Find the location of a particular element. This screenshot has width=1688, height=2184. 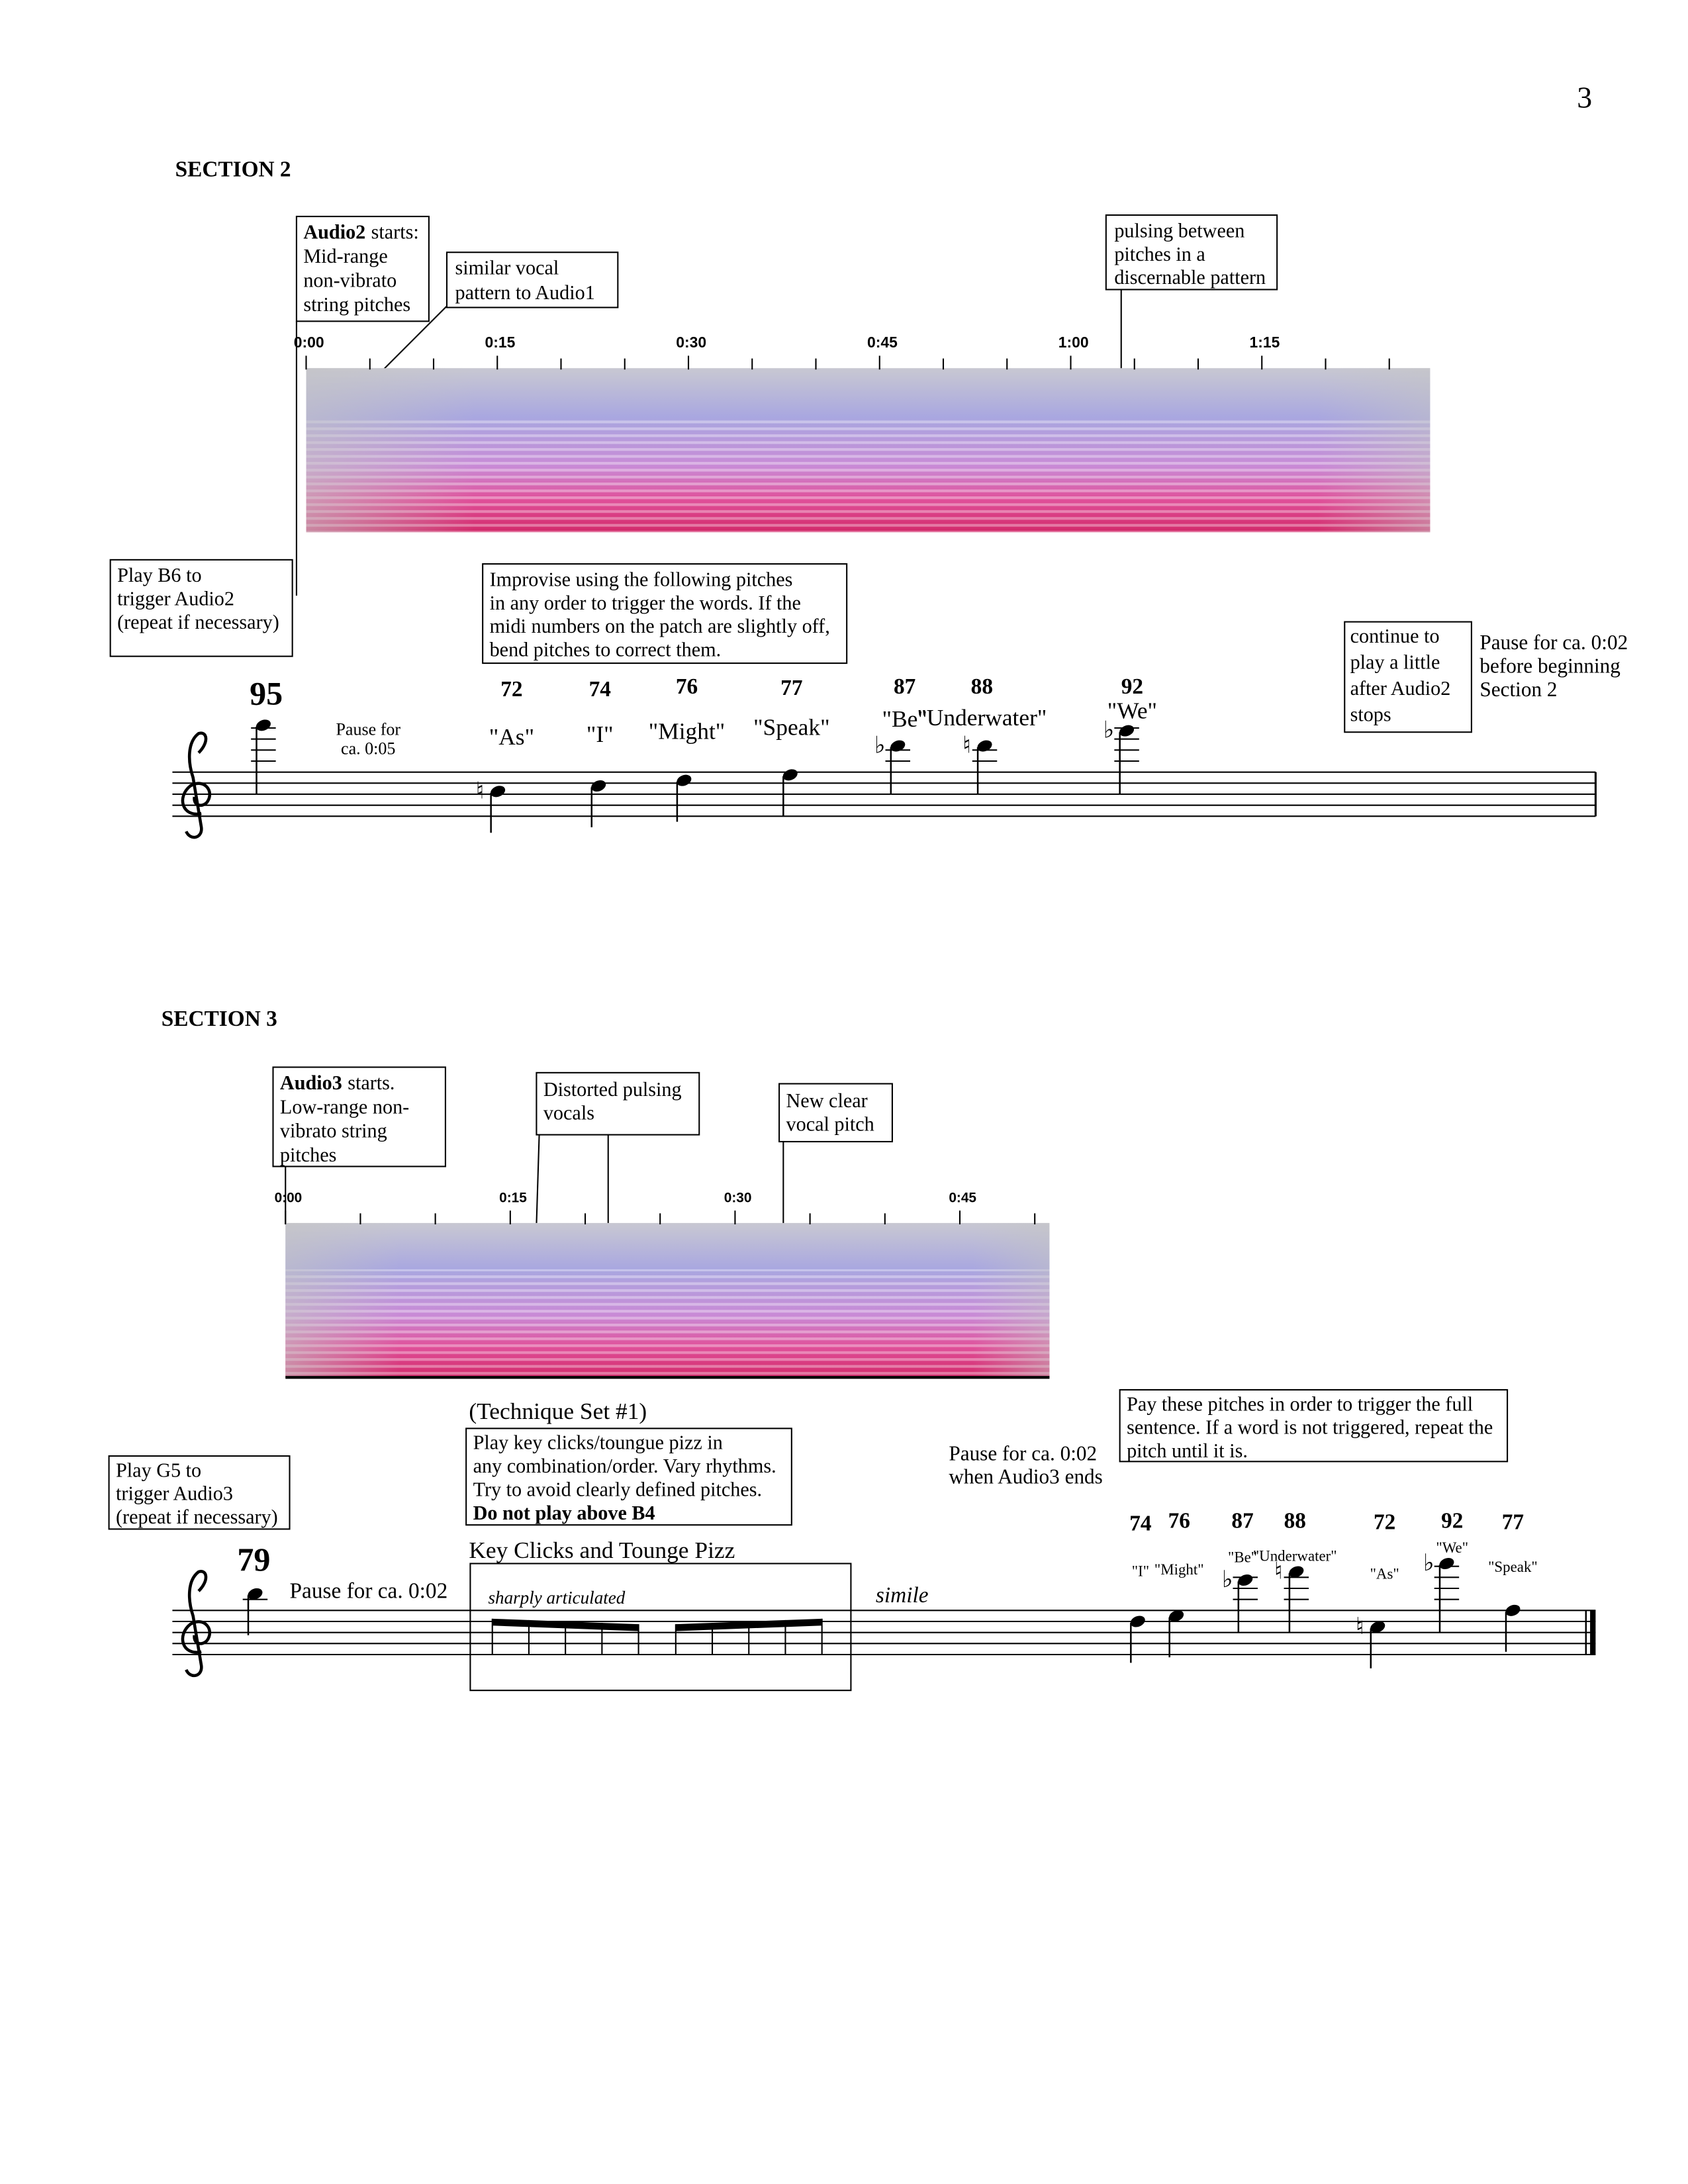

text: 79 is located at coordinates (253, 1559).